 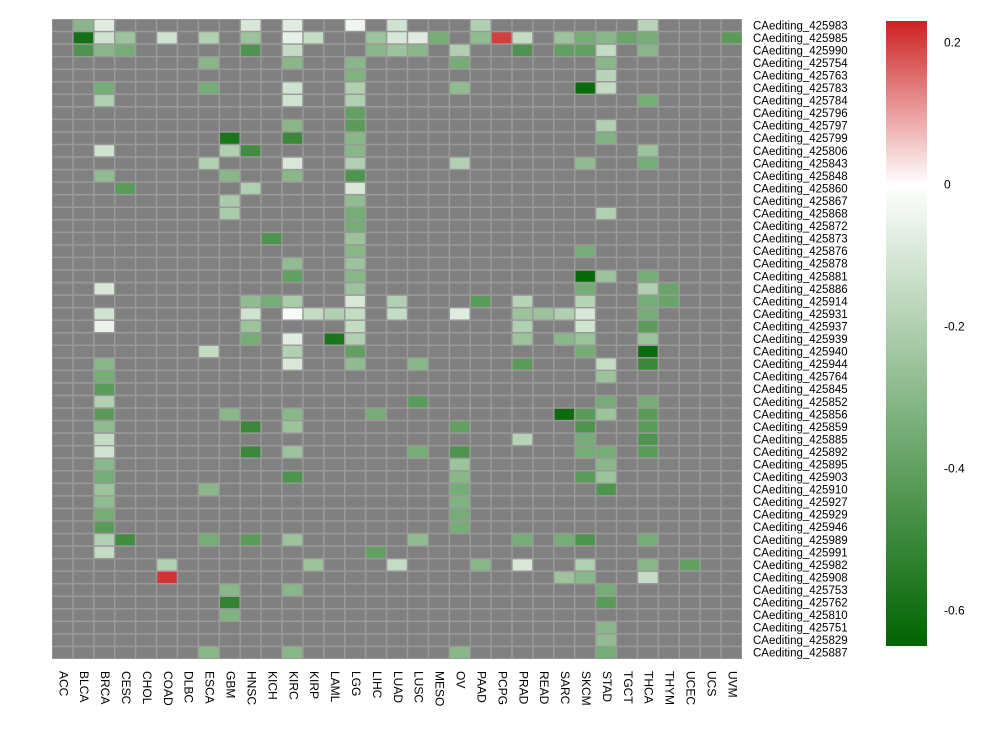 What do you see at coordinates (800, 114) in the screenshot?
I see `row-label: CAediting_425796` at bounding box center [800, 114].